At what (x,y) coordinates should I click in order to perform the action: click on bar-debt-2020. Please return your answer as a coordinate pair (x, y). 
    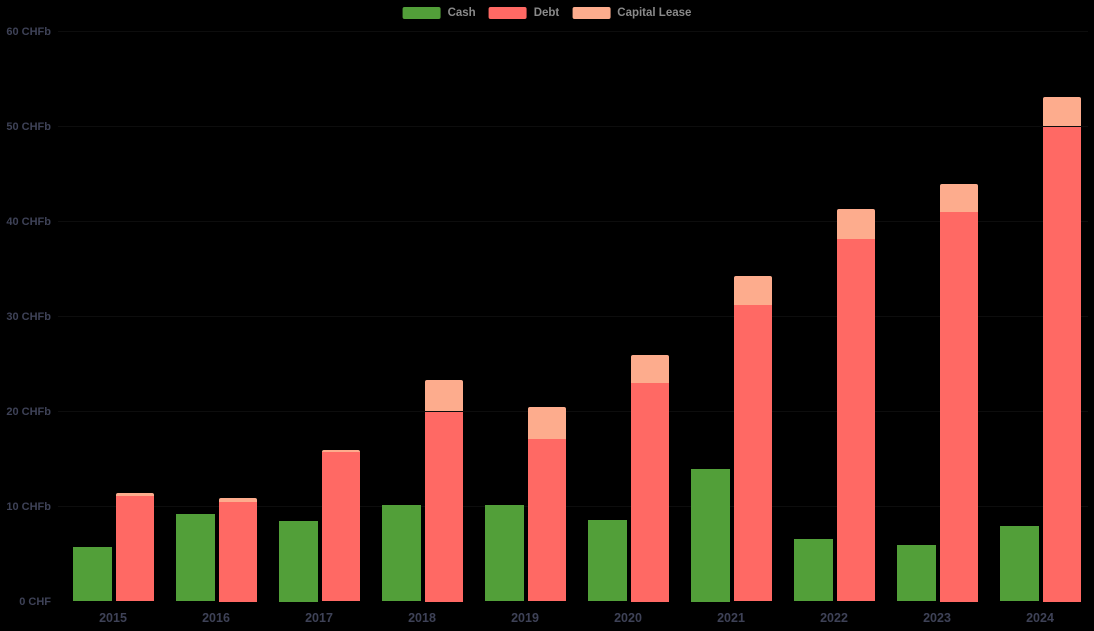
    Looking at the image, I should click on (650, 492).